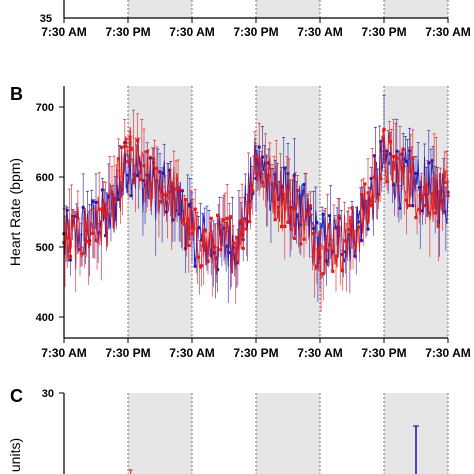  Describe the element at coordinates (45, 178) in the screenshot. I see `y-tick-label: 600` at that location.